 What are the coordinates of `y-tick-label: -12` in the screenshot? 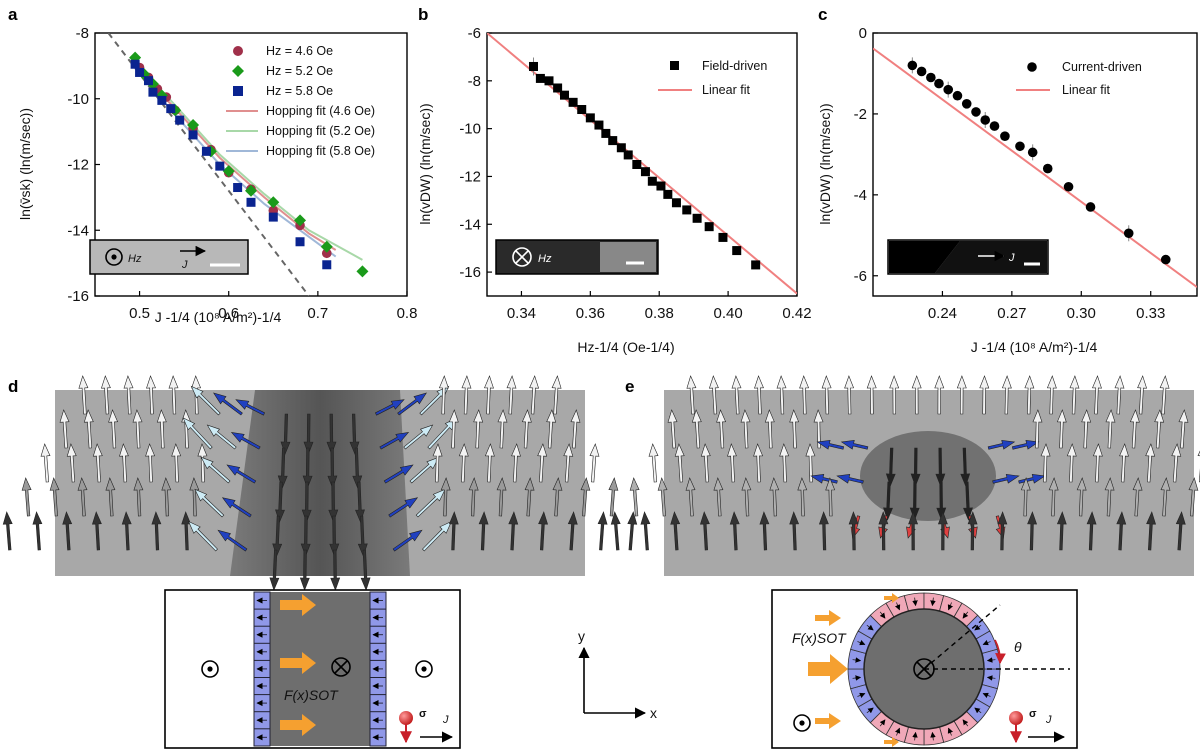 It's located at (78, 165).